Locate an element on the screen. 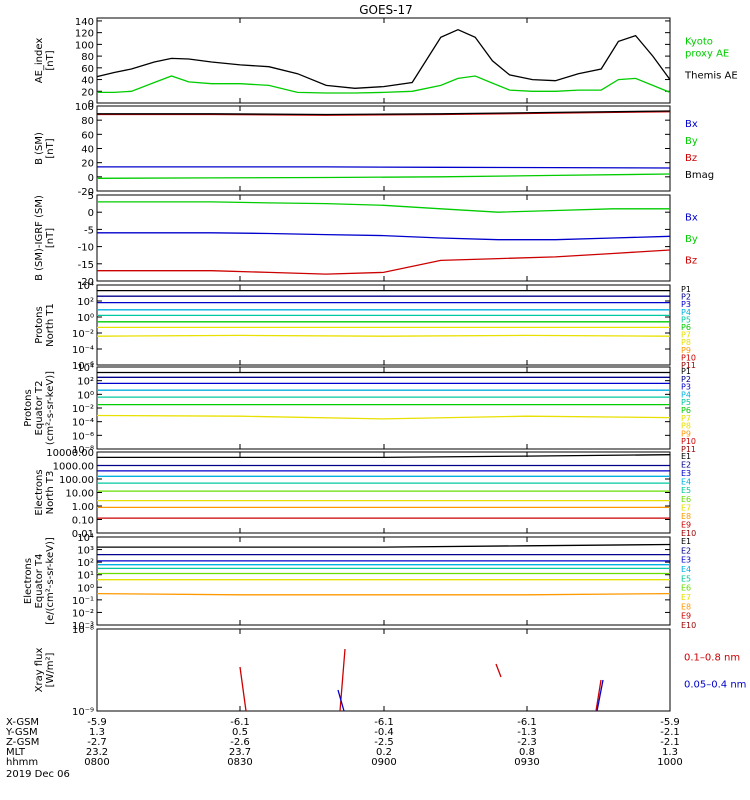  legend-entry: P10 is located at coordinates (688, 357).